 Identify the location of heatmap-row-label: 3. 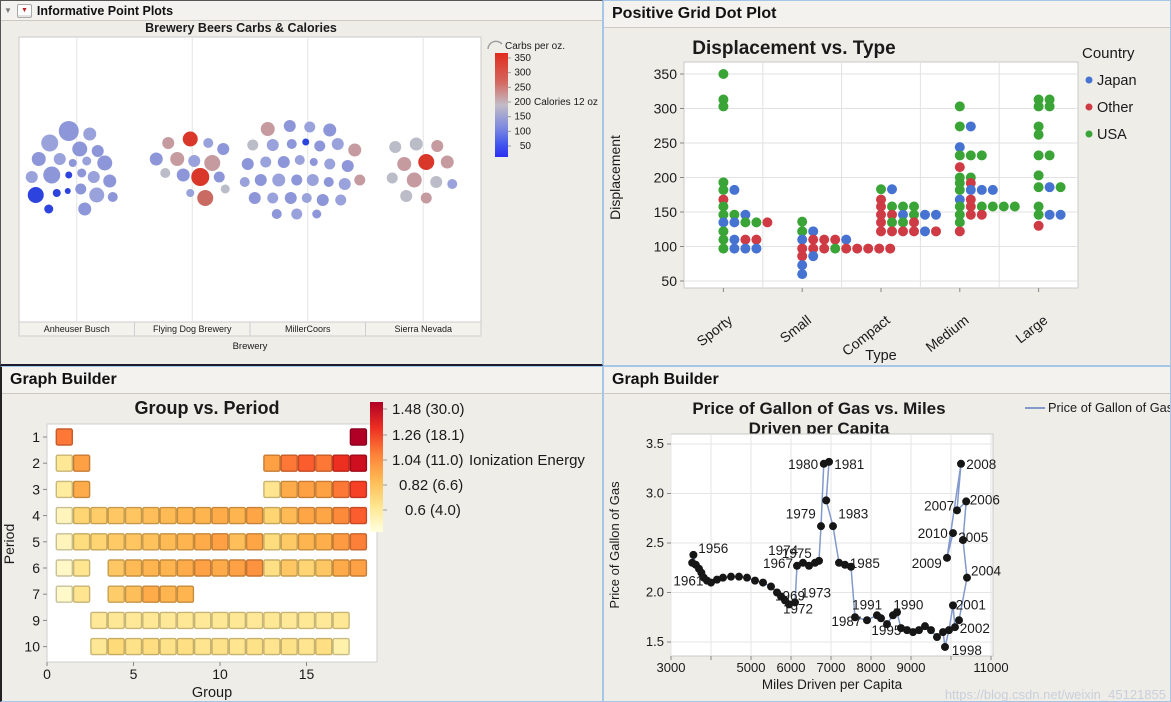
(36, 489).